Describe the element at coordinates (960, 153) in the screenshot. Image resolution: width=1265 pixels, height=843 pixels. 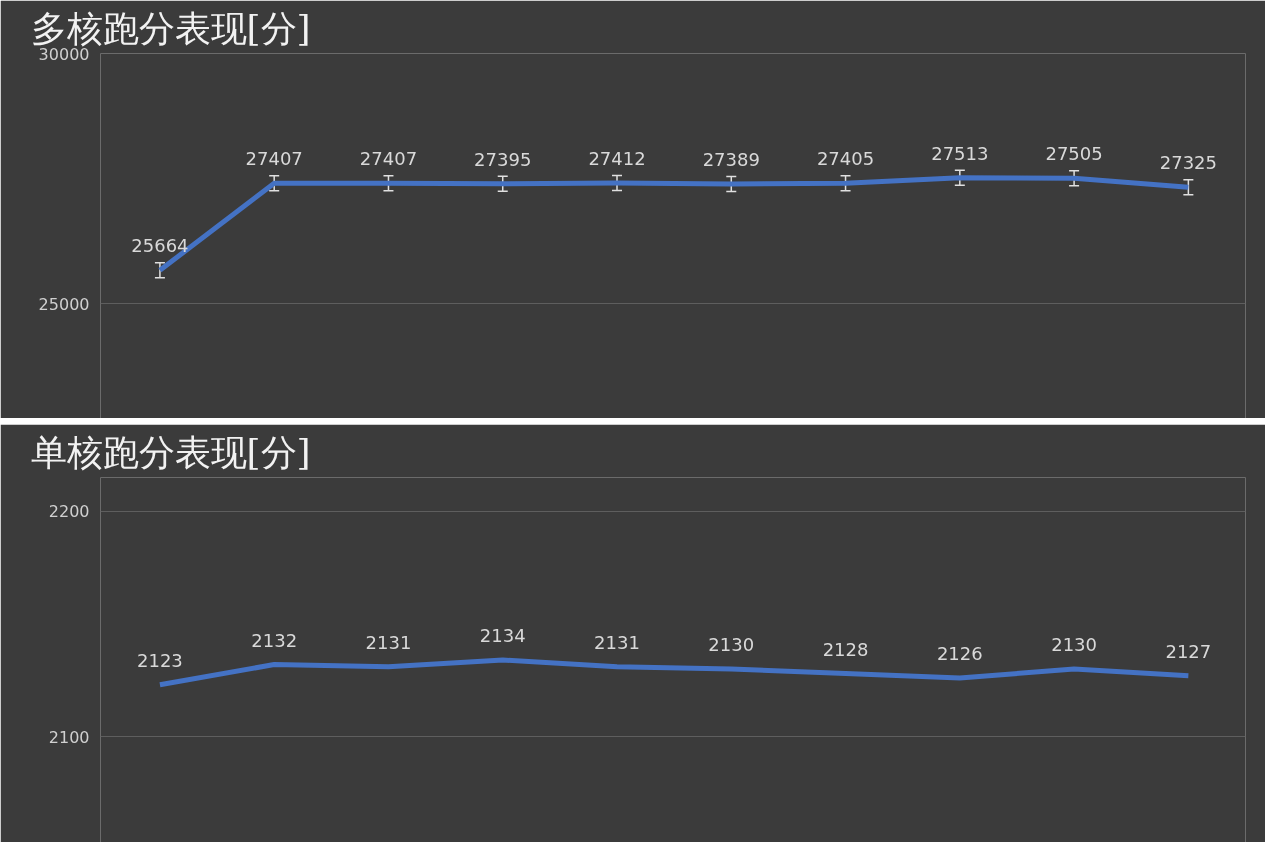
I see `data-label: 27513` at that location.